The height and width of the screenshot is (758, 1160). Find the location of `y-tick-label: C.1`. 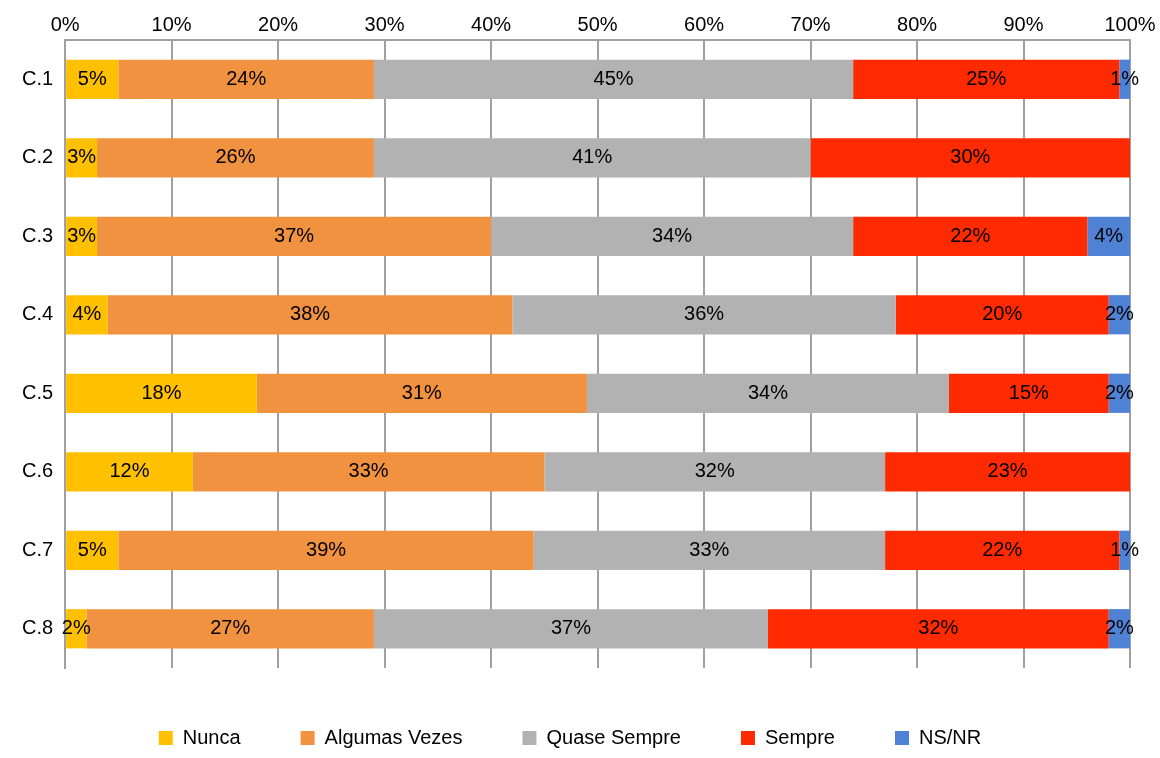

y-tick-label: C.1 is located at coordinates (38, 77).